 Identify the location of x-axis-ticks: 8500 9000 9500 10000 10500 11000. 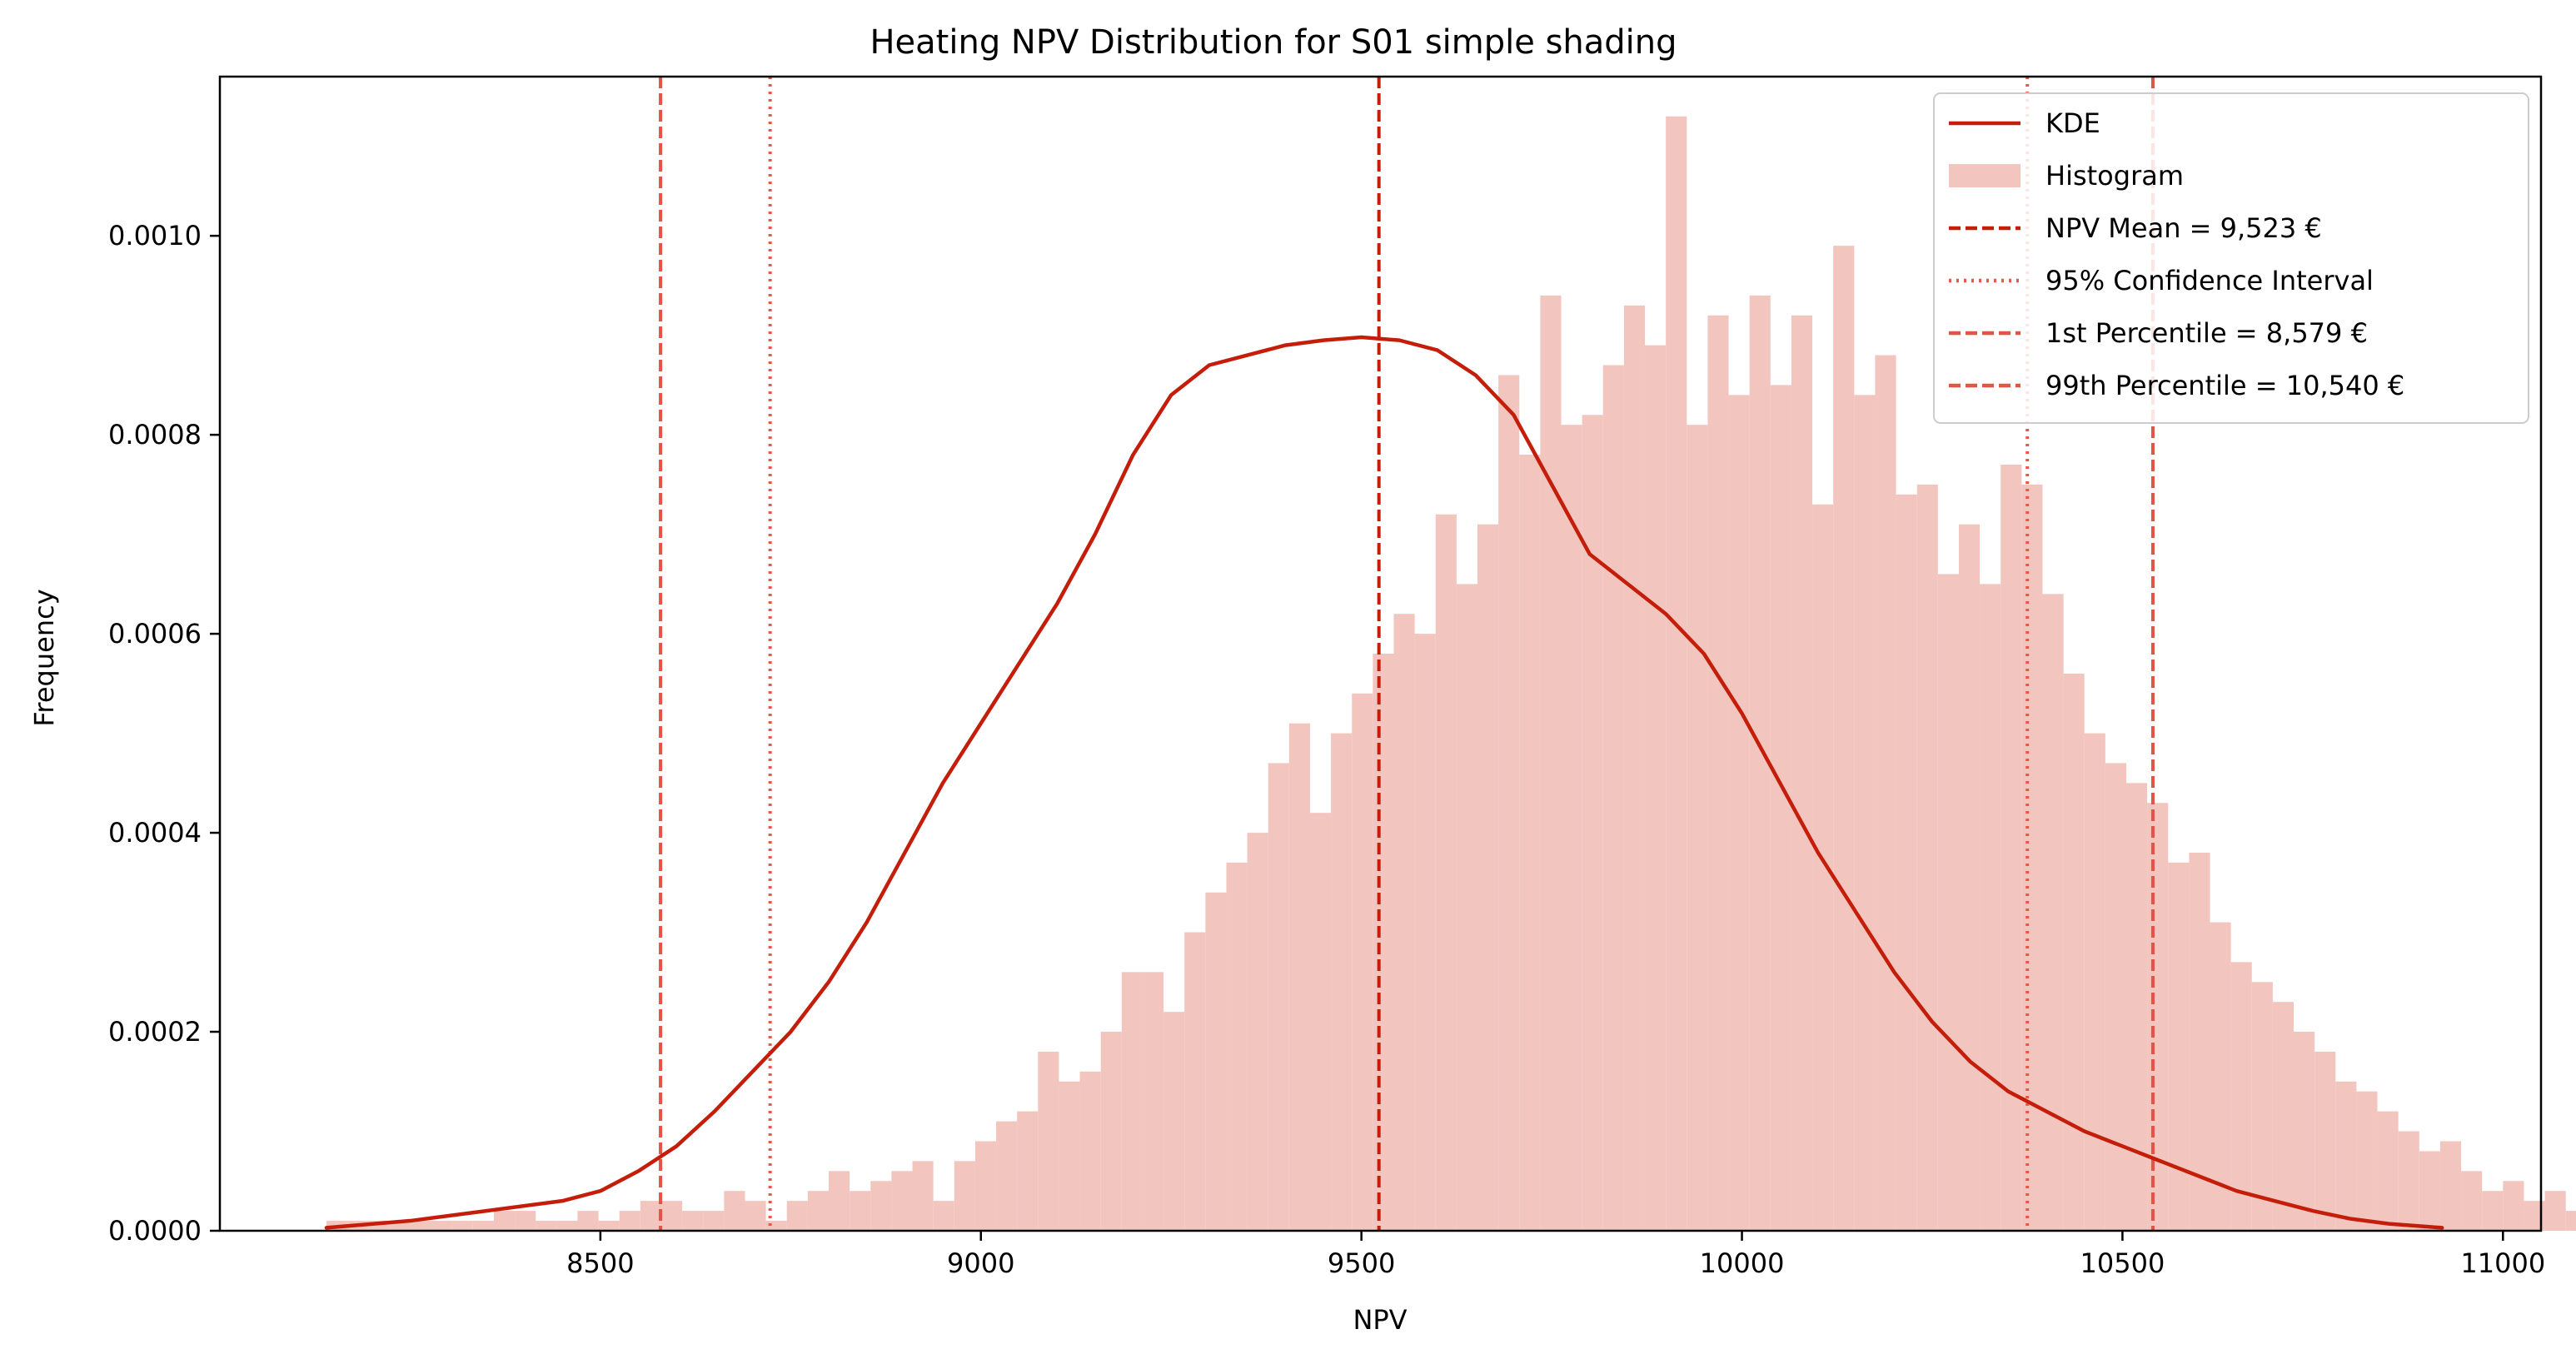
(1555, 1255).